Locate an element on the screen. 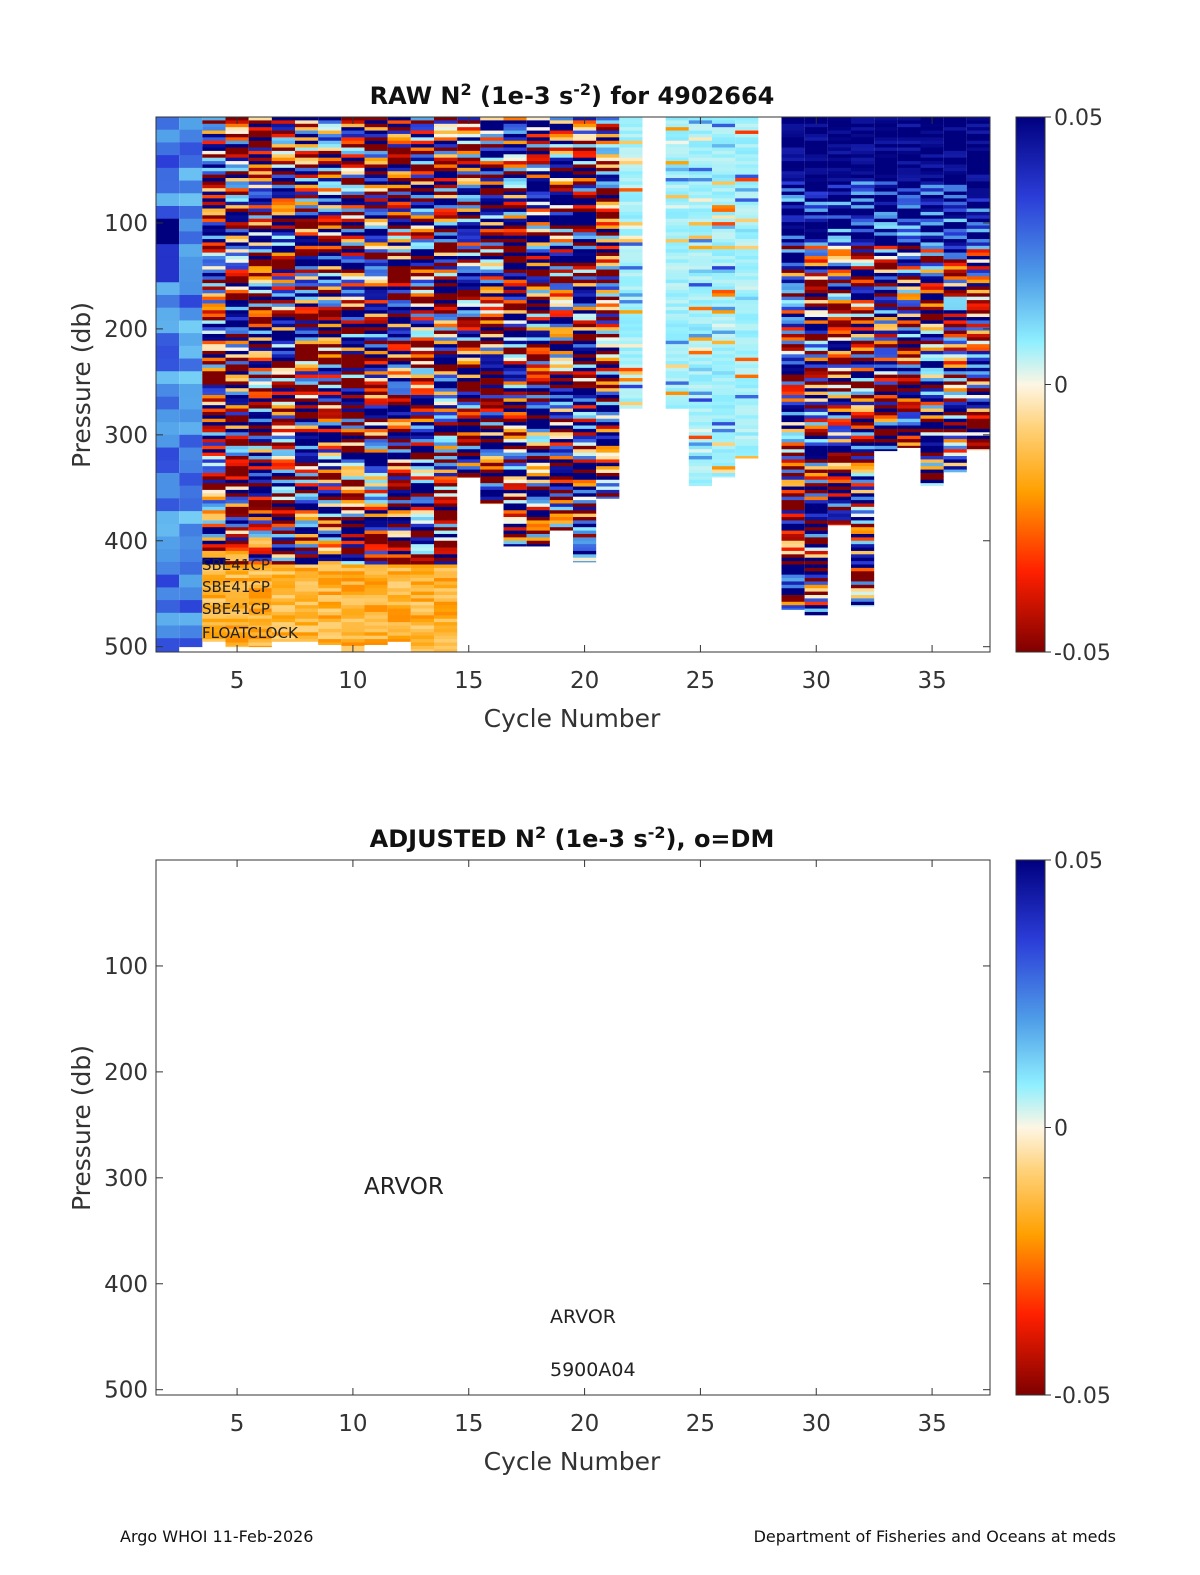 This screenshot has width=1200, height=1575. colorbar-tick-label: 0 is located at coordinates (1061, 1129).